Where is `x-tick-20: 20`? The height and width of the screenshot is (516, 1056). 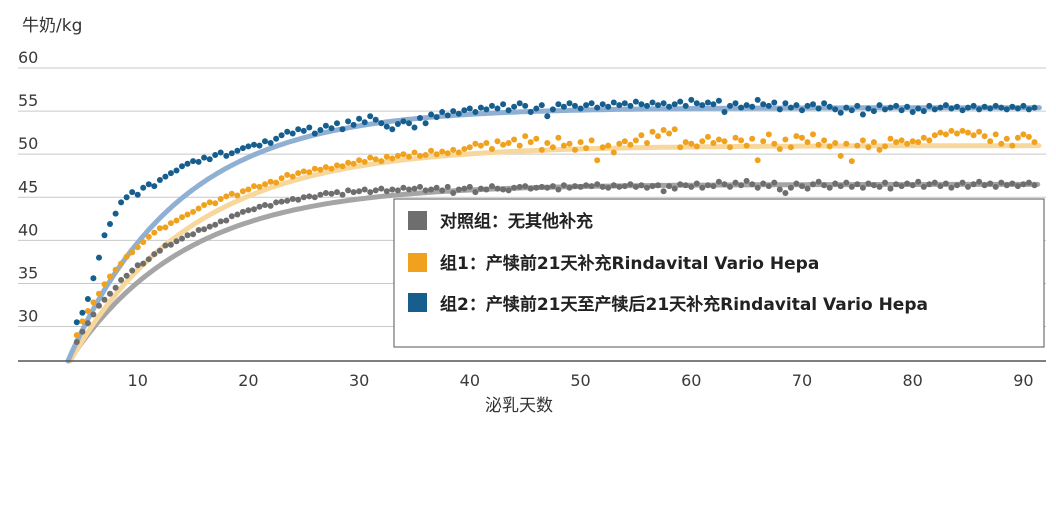 x-tick-20: 20 is located at coordinates (248, 380).